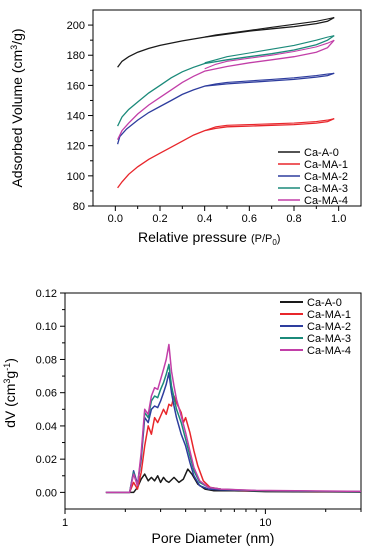 The image size is (366, 550). Describe the element at coordinates (293, 219) in the screenshot. I see `x-tick-label: 0.8` at that location.